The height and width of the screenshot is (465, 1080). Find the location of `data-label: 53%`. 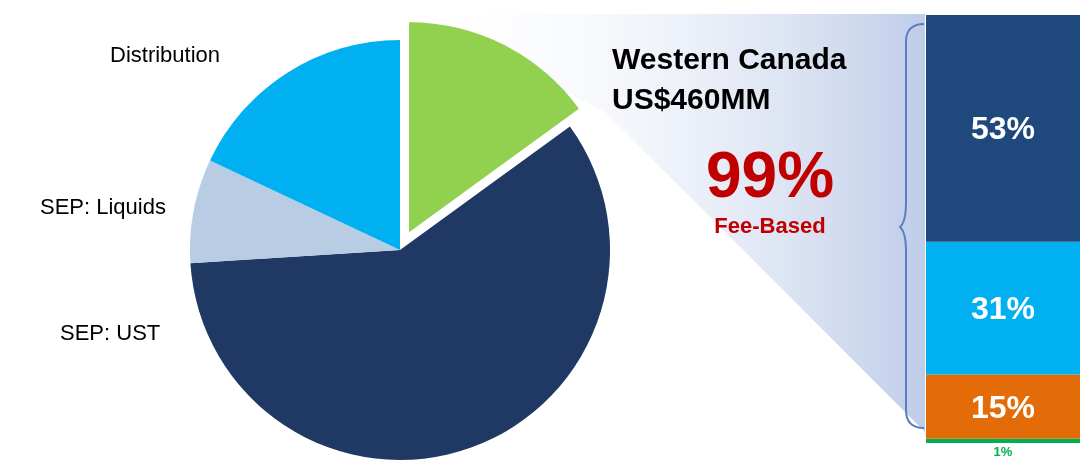

data-label: 53% is located at coordinates (1003, 128).